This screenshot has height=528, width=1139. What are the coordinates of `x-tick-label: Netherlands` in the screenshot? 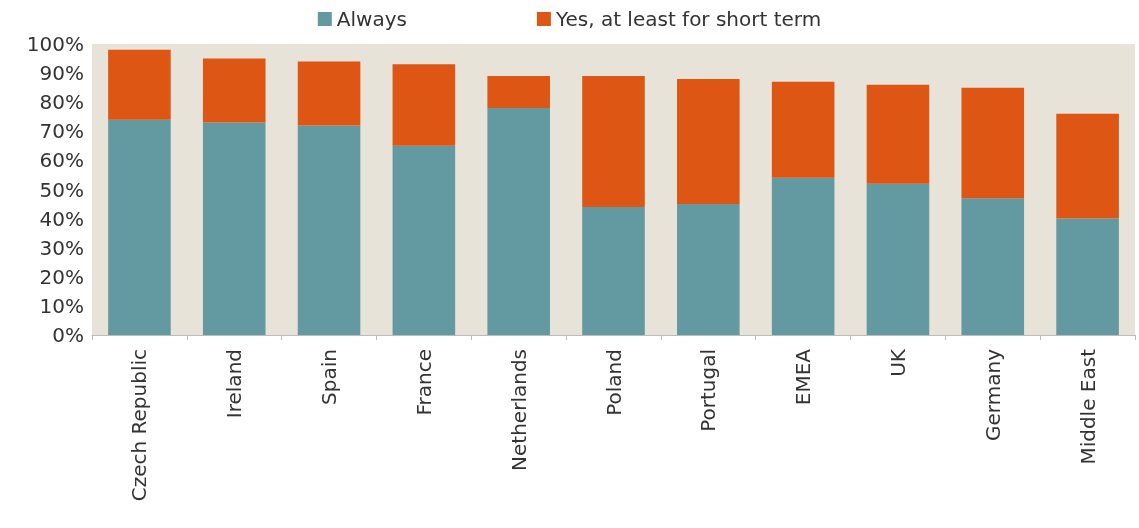 It's located at (518, 410).